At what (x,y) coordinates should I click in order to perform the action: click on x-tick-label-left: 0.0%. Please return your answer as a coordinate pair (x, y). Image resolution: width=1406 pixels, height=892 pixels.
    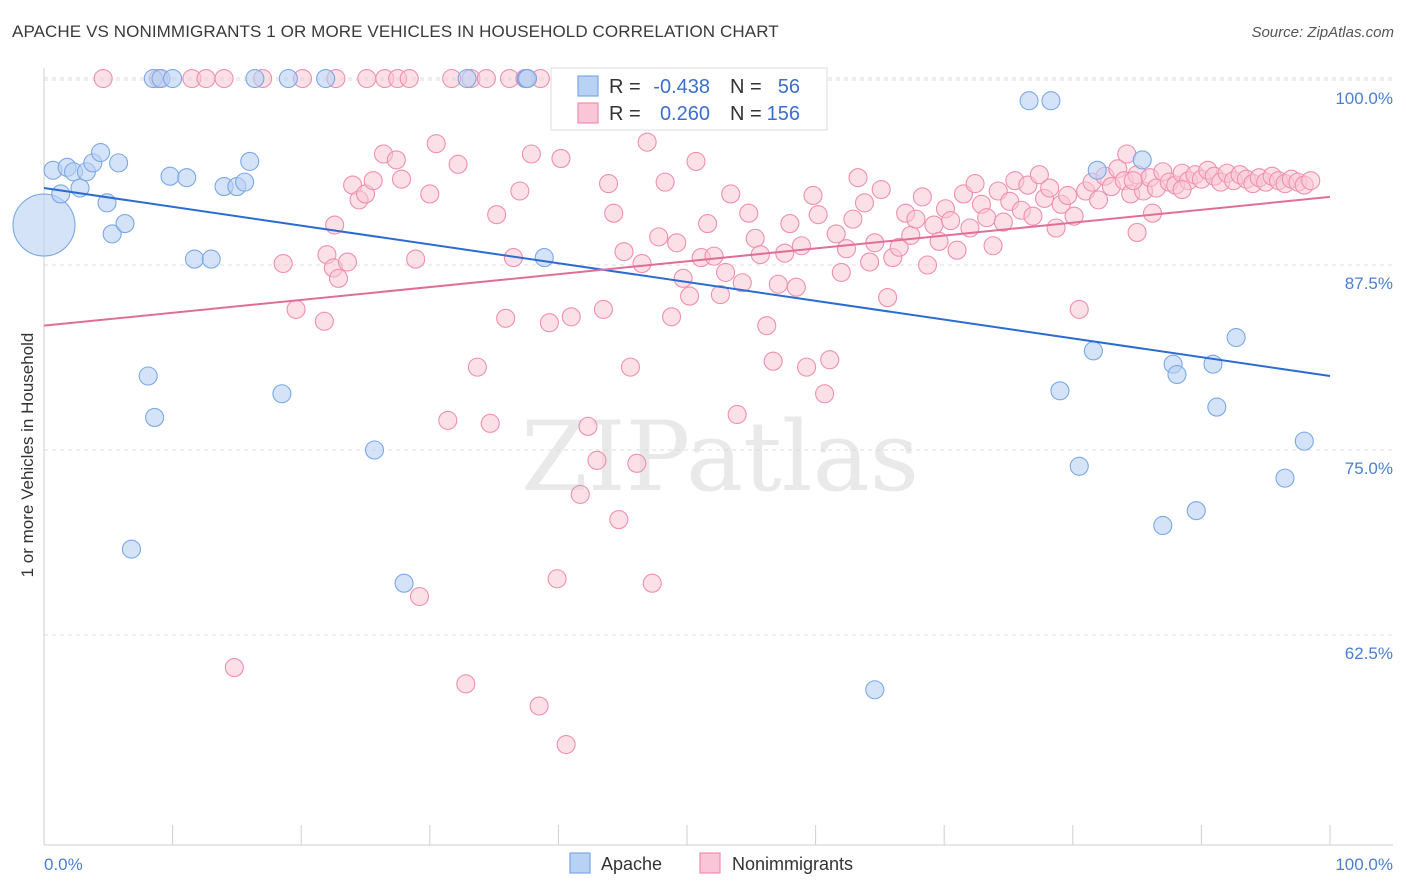
    Looking at the image, I should click on (63, 864).